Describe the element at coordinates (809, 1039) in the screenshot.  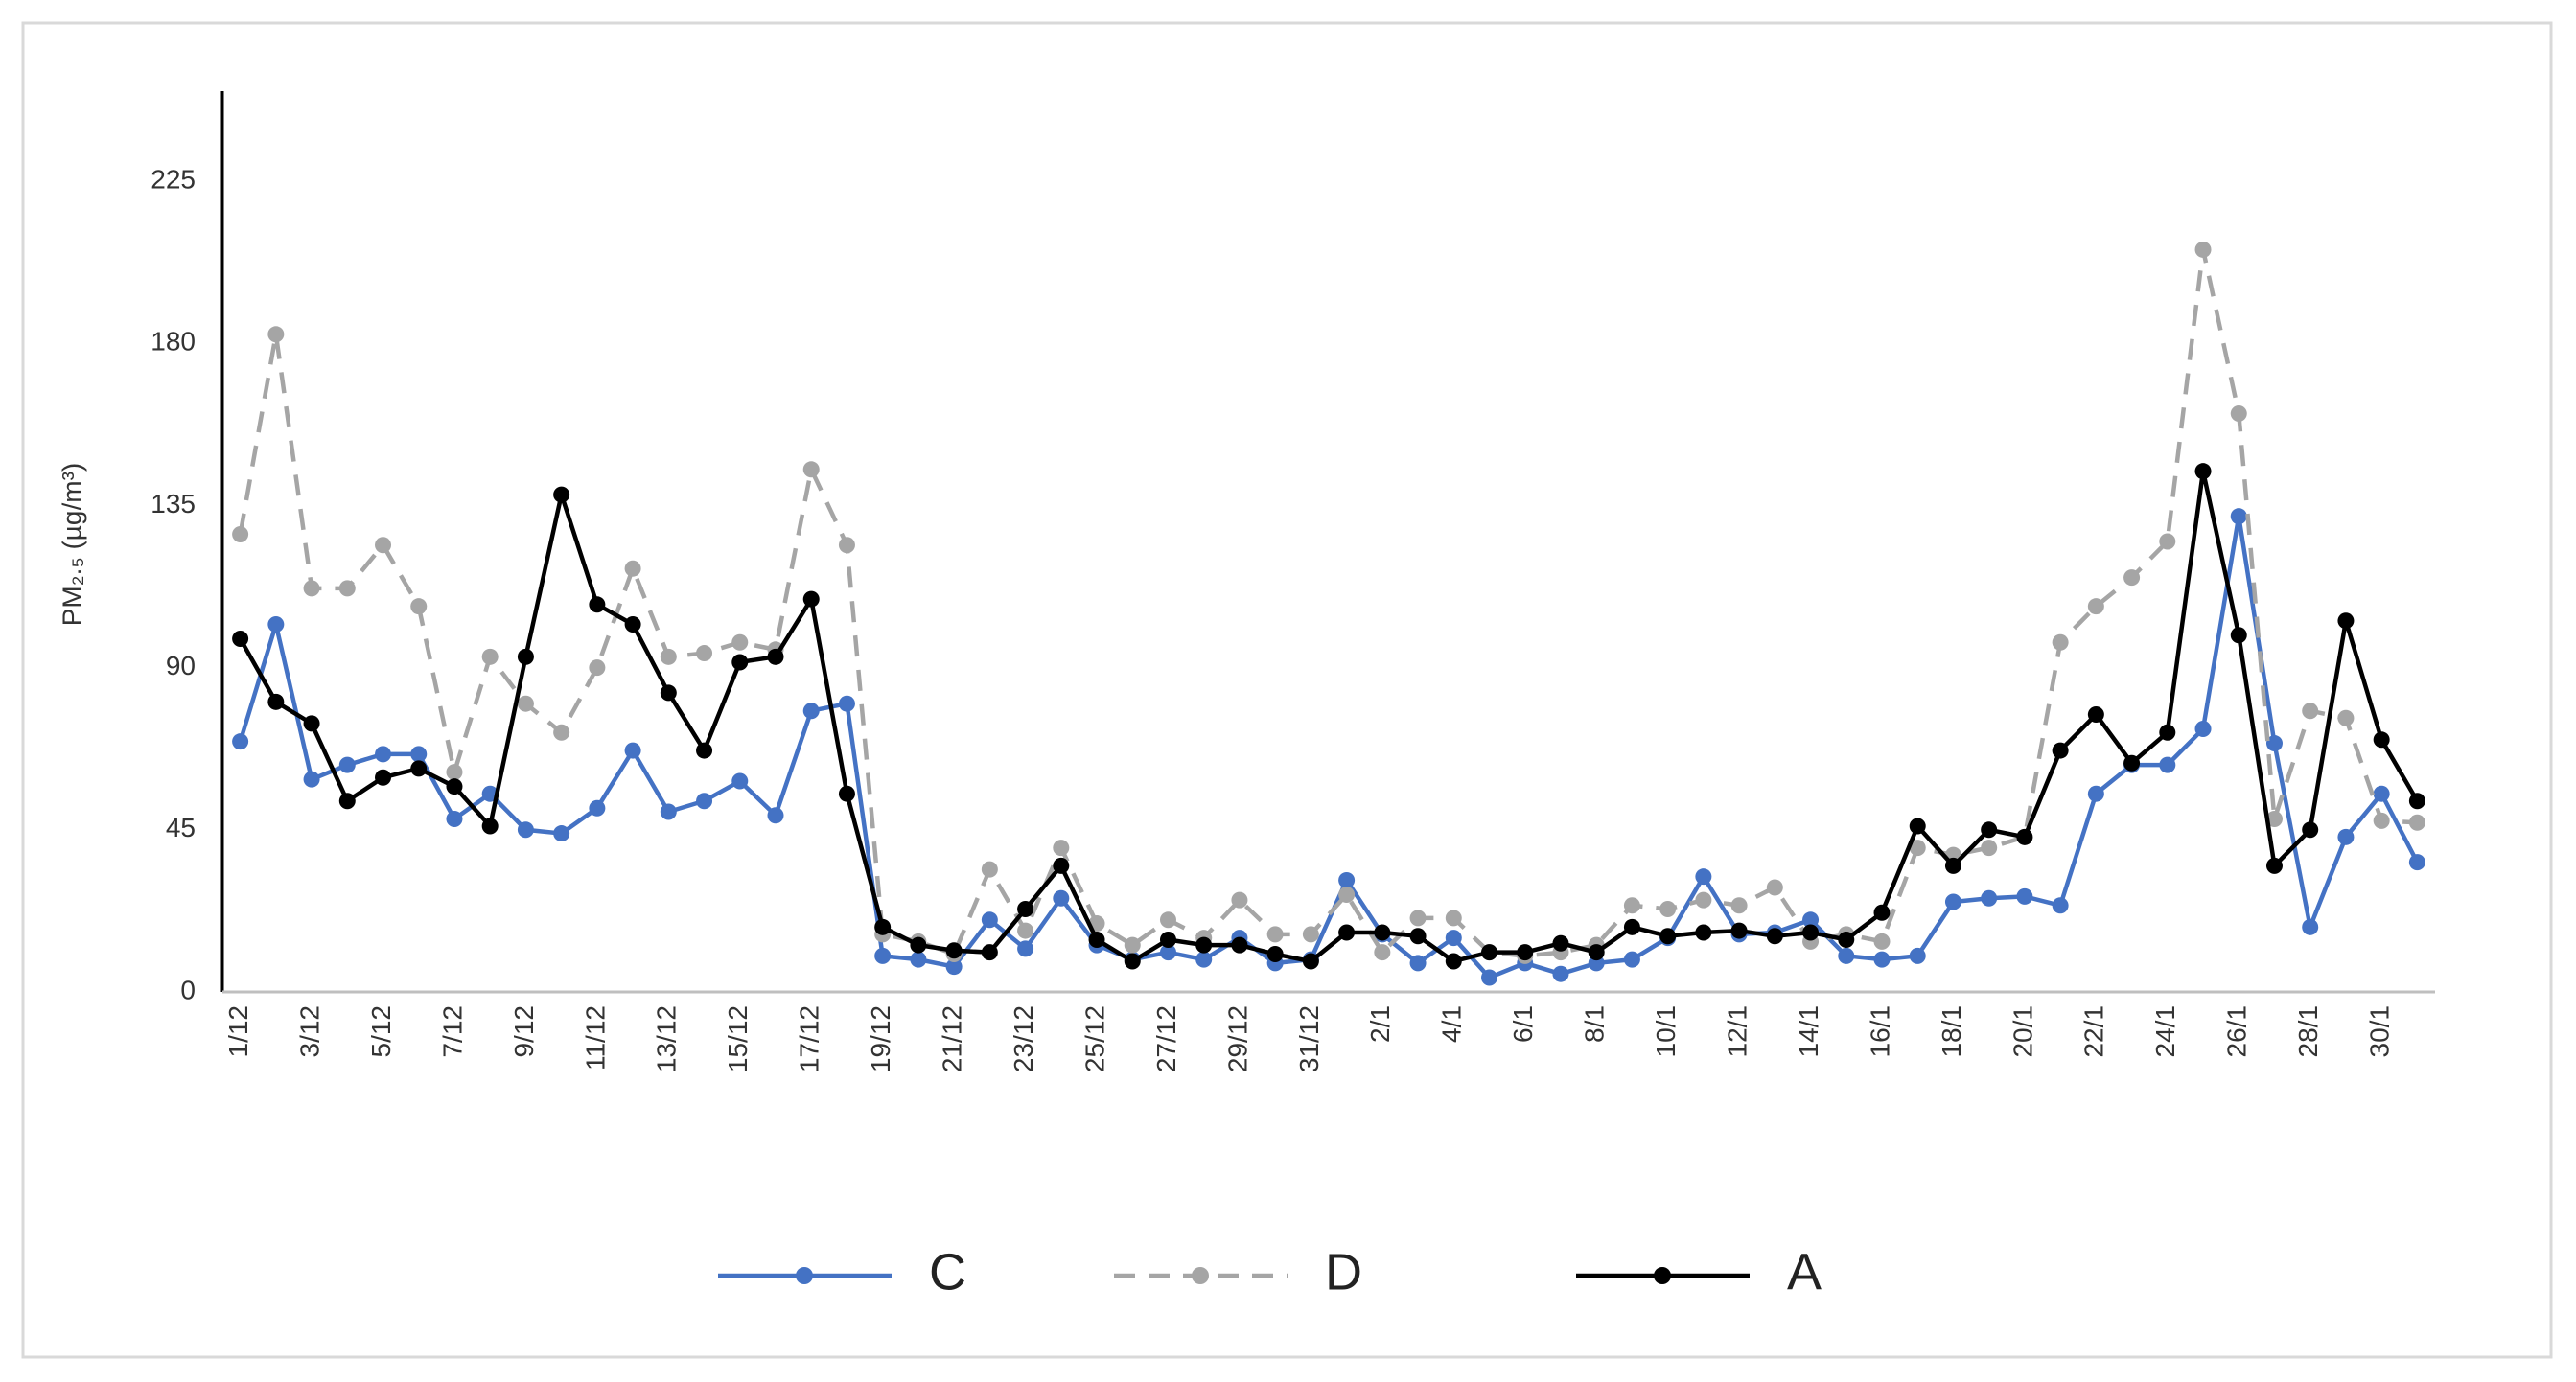
I see `x-tick-label: 17/12` at that location.